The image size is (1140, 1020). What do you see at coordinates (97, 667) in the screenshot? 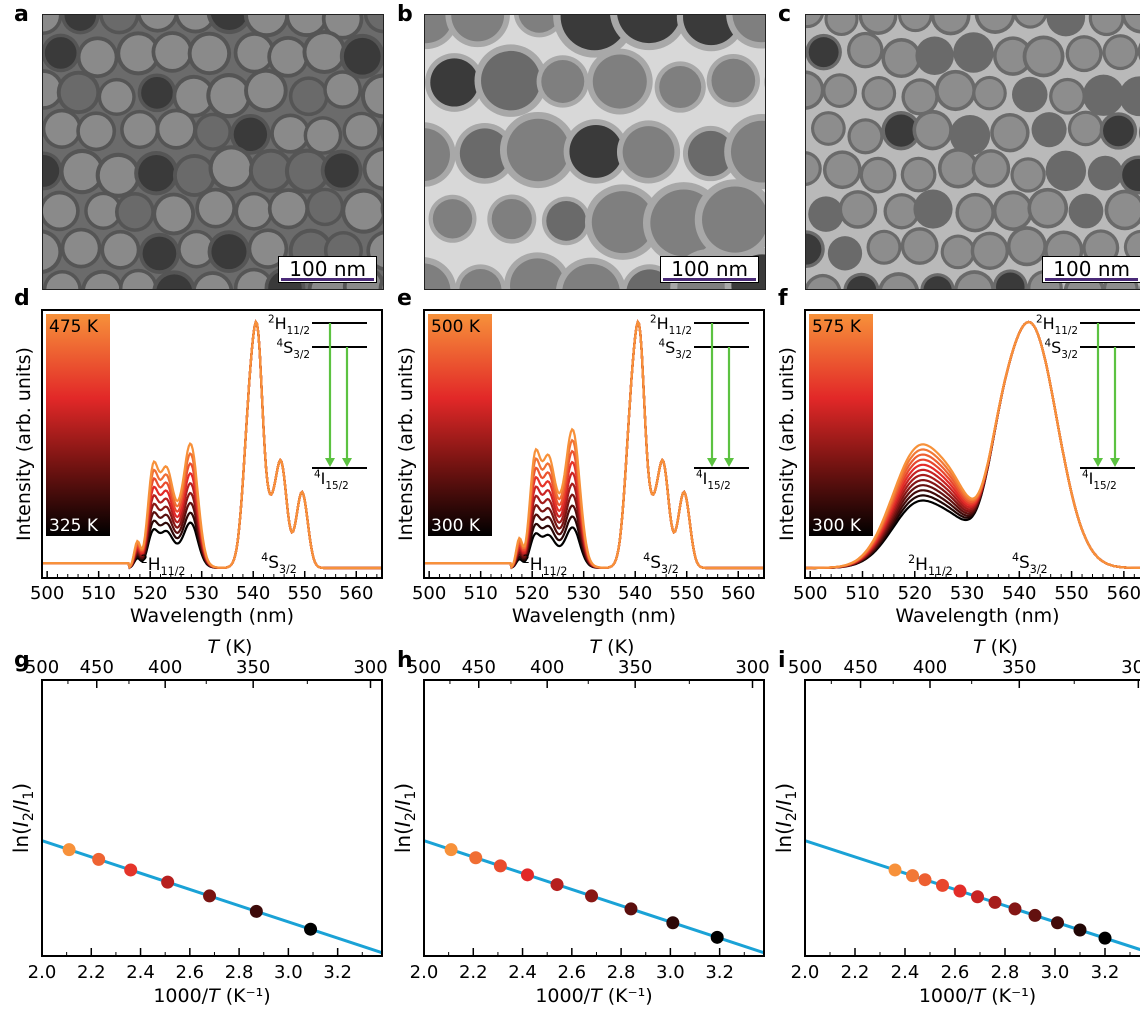
I see `top-tick-label: 450` at bounding box center [97, 667].